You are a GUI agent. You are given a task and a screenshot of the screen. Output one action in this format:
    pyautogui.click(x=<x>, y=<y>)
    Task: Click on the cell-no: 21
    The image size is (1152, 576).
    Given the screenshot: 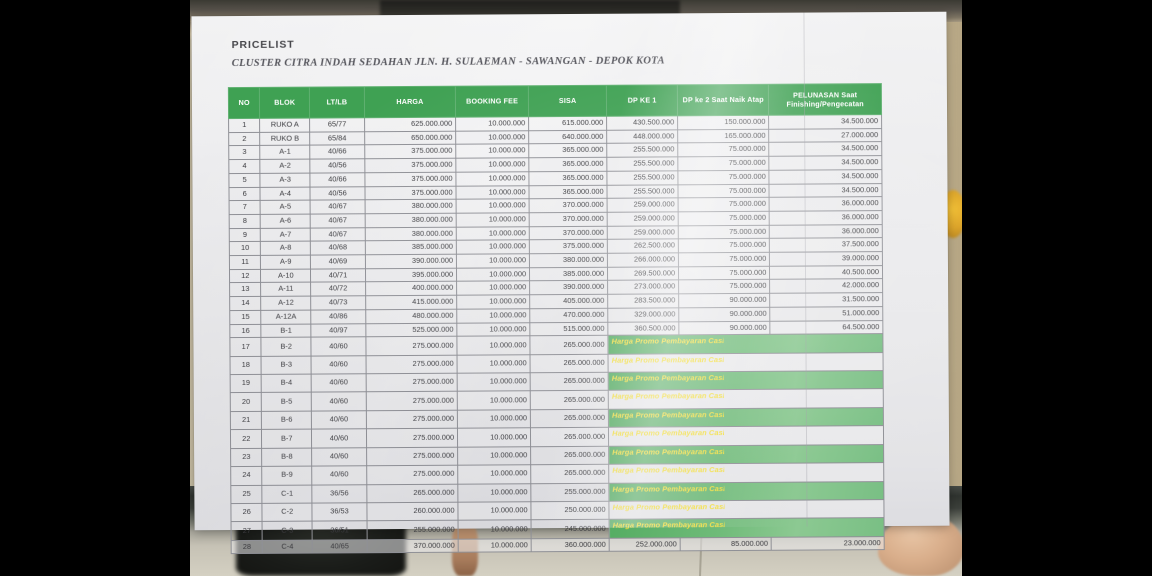 What is the action you would take?
    pyautogui.click(x=246, y=420)
    